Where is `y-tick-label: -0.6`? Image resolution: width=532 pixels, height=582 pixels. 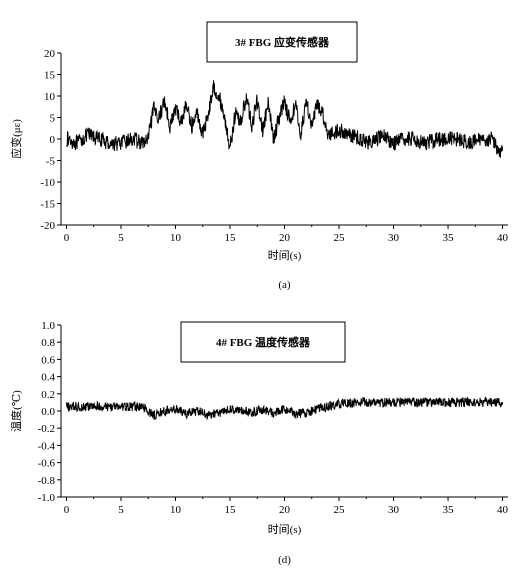 y-tick-label: -0.6 is located at coordinates (47, 464).